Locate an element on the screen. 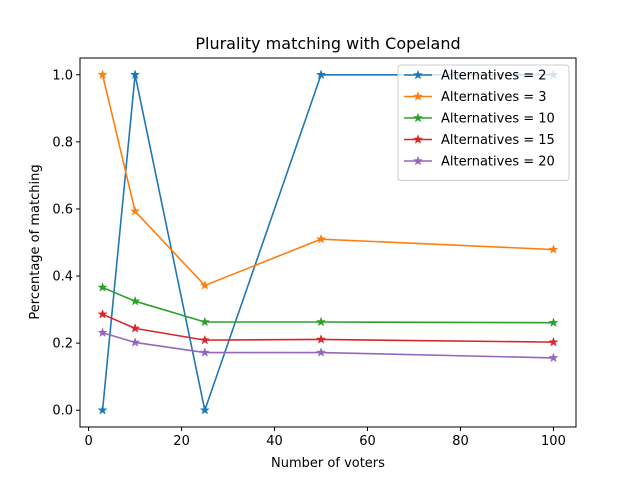 This screenshot has width=640, height=484. y-tick-label: 0.0 is located at coordinates (62, 411).